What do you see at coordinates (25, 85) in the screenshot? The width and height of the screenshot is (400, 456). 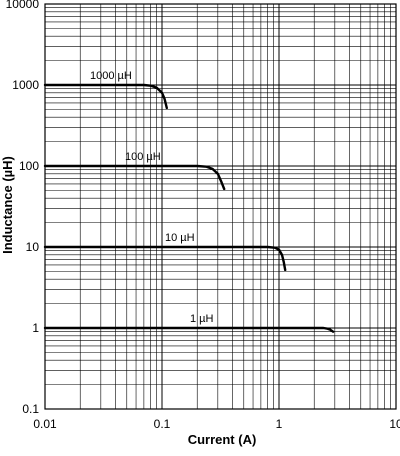 I see `y-tick-label: 1000` at bounding box center [25, 85].